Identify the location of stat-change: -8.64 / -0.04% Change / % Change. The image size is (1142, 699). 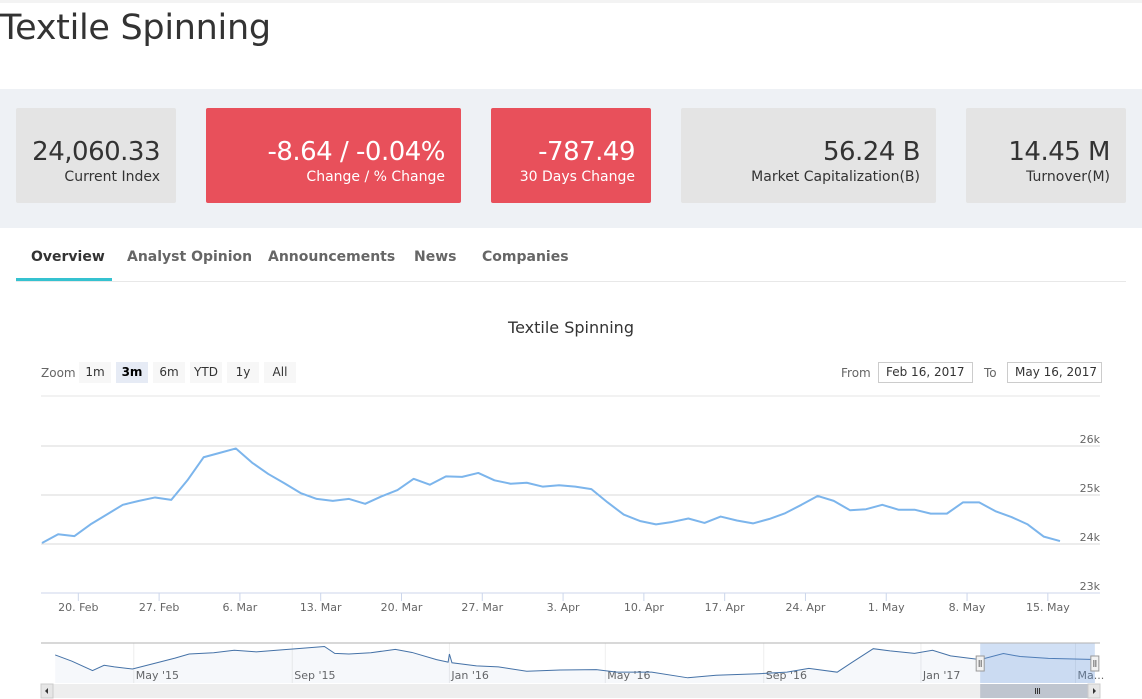
(333, 155).